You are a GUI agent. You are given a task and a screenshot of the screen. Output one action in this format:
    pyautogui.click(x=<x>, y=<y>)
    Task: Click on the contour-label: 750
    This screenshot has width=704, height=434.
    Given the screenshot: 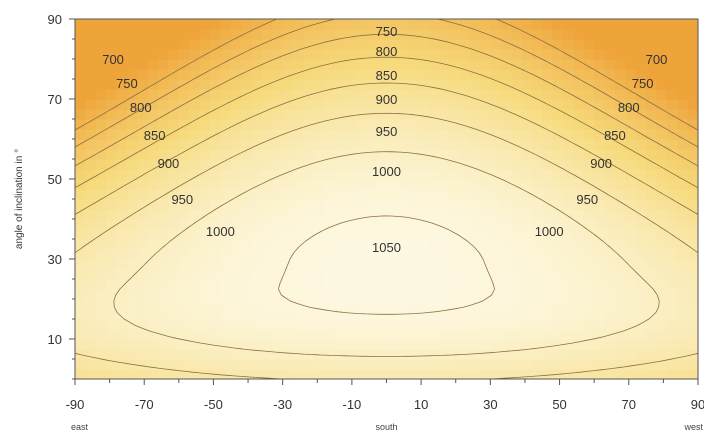 What is the action you would take?
    pyautogui.click(x=127, y=83)
    